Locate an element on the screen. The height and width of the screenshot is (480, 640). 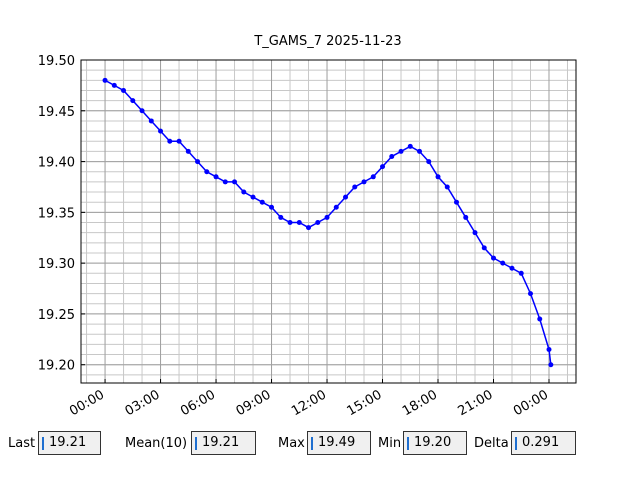
stat-label: Max is located at coordinates (291, 443).